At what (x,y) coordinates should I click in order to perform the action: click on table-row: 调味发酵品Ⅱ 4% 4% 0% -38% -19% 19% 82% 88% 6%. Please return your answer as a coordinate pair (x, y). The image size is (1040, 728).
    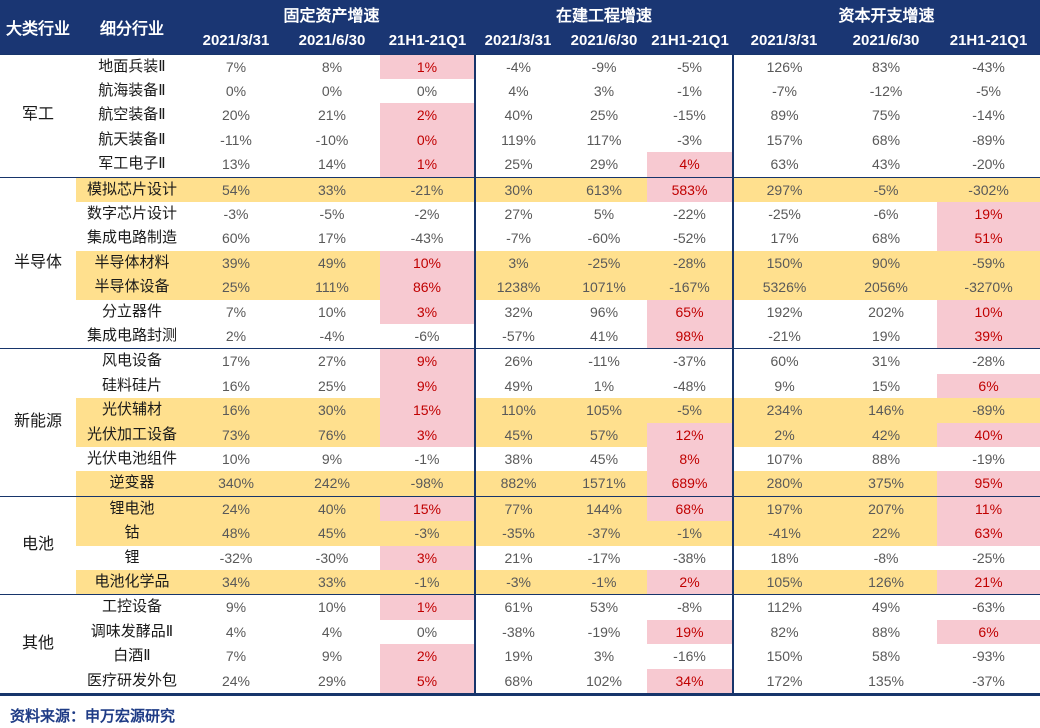
    Looking at the image, I should click on (520, 632).